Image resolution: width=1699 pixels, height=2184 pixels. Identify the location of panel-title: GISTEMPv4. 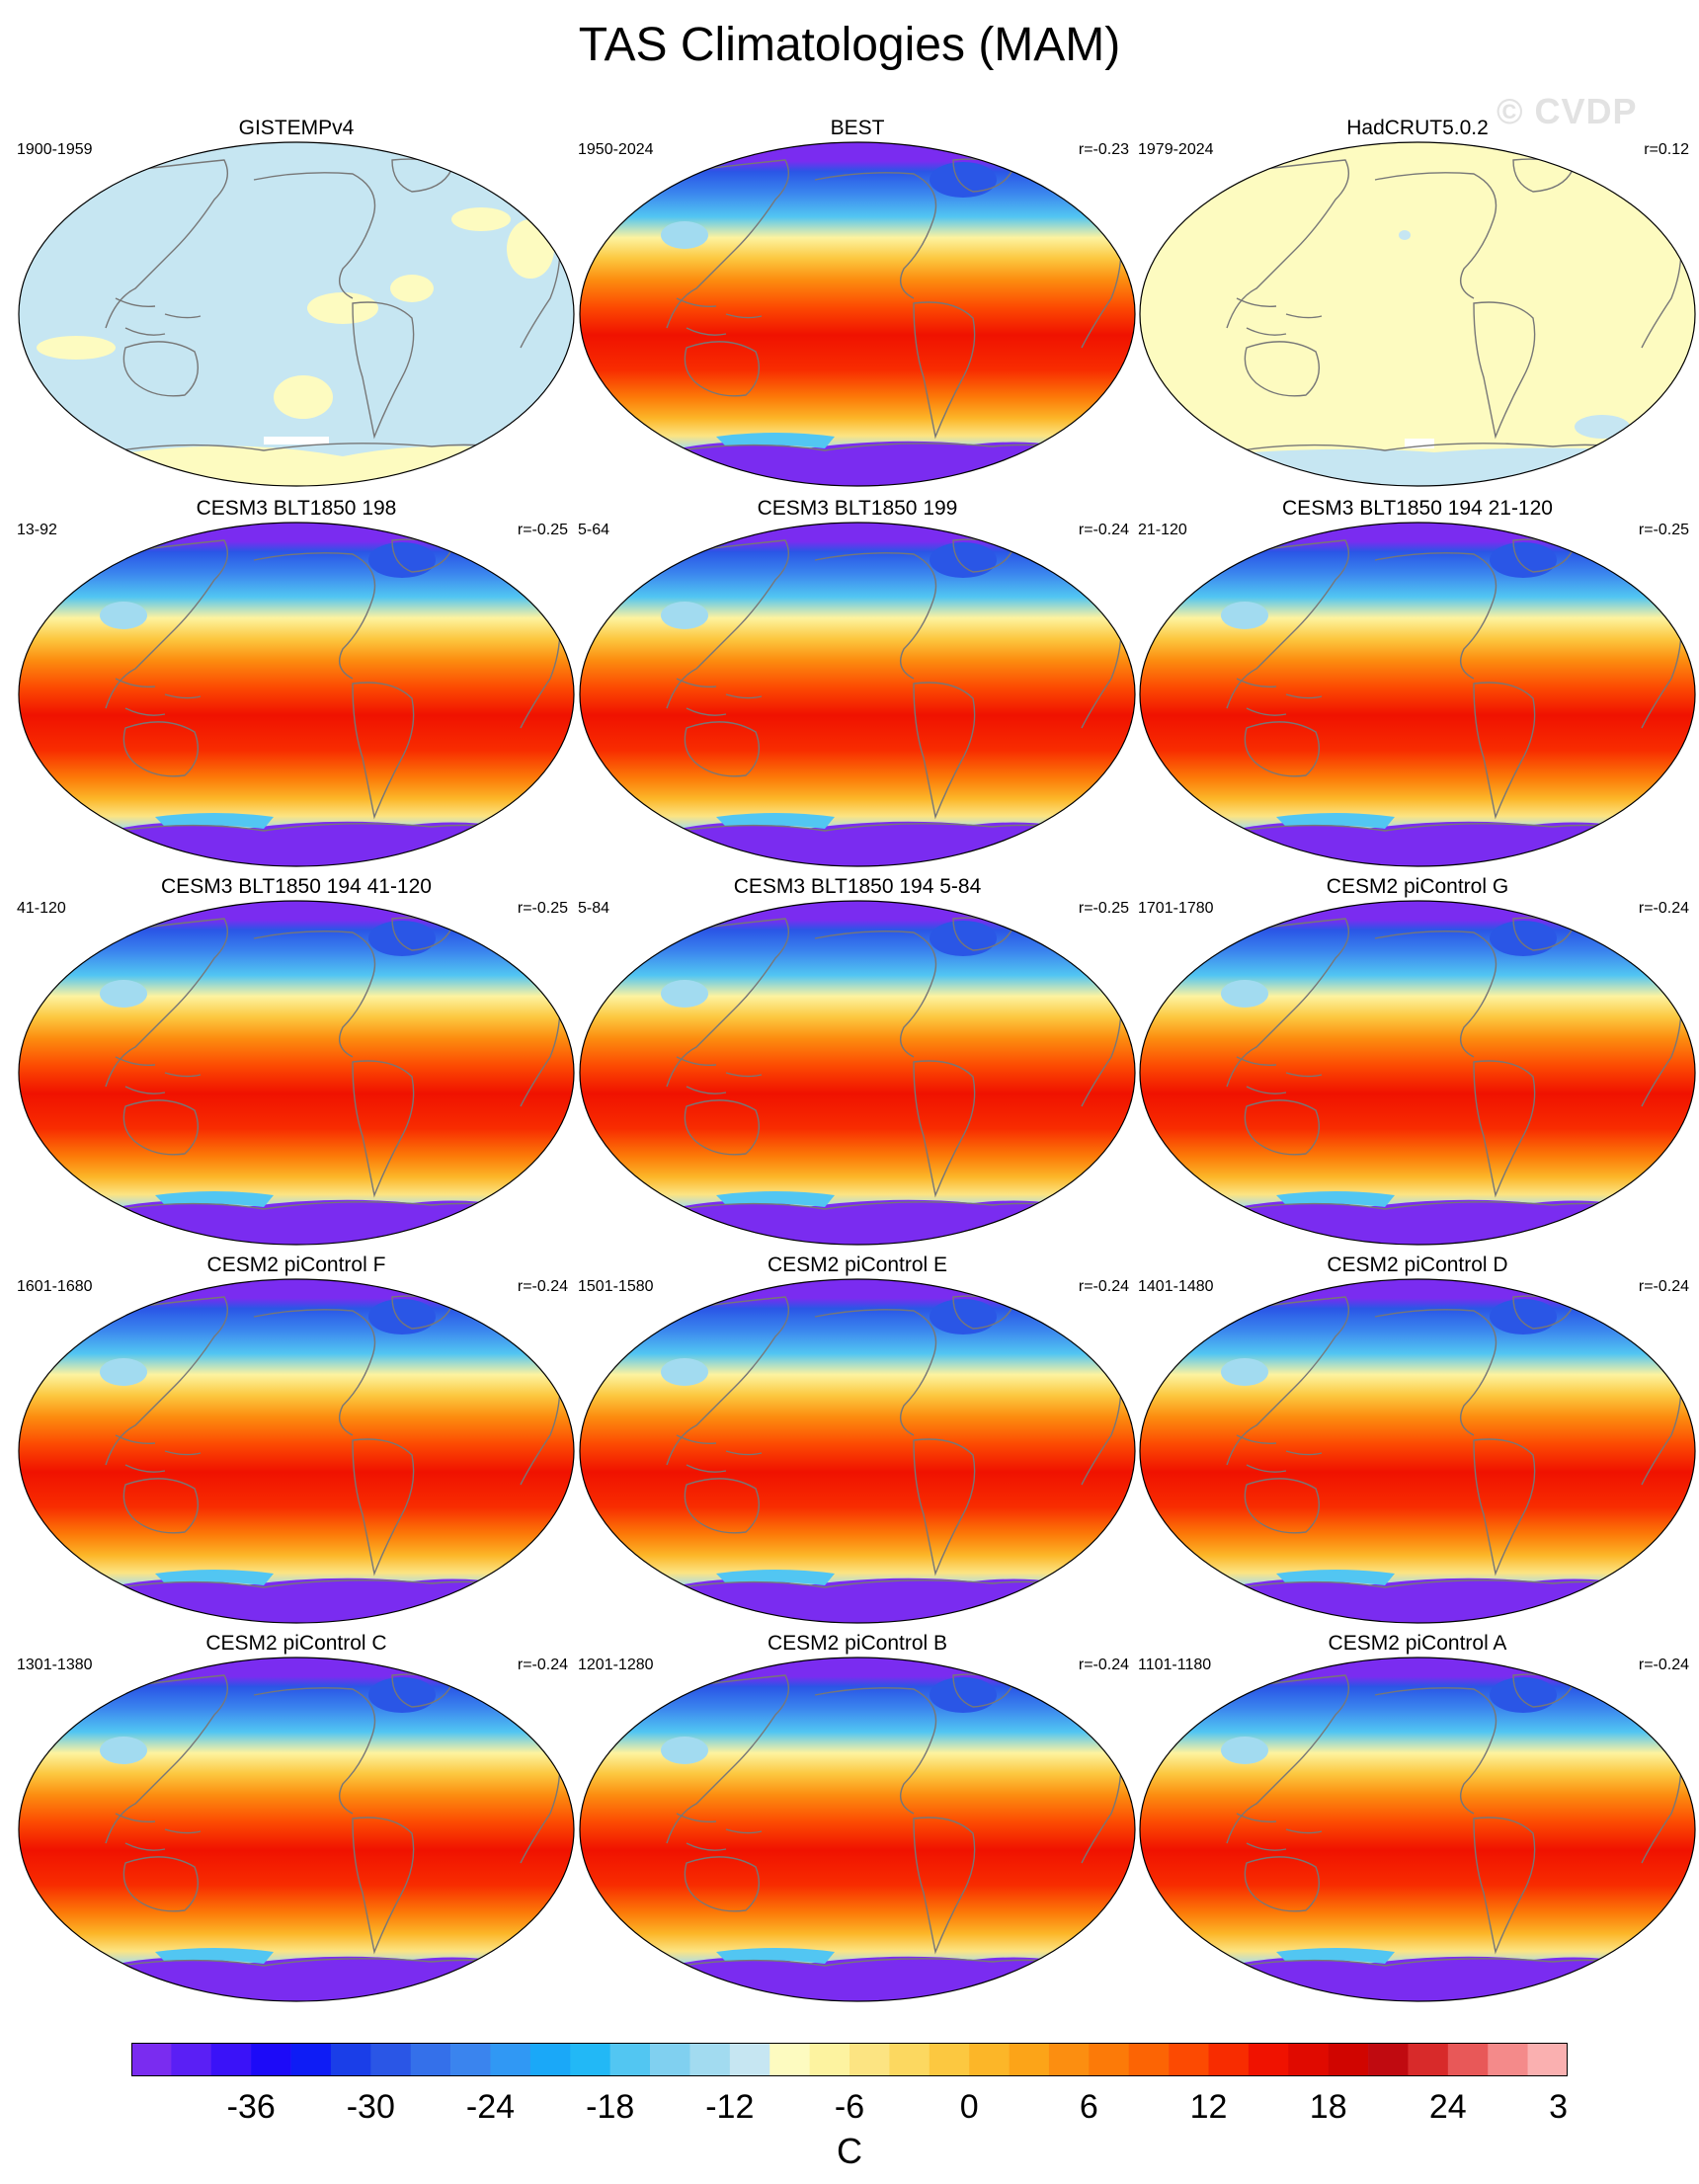
(296, 128).